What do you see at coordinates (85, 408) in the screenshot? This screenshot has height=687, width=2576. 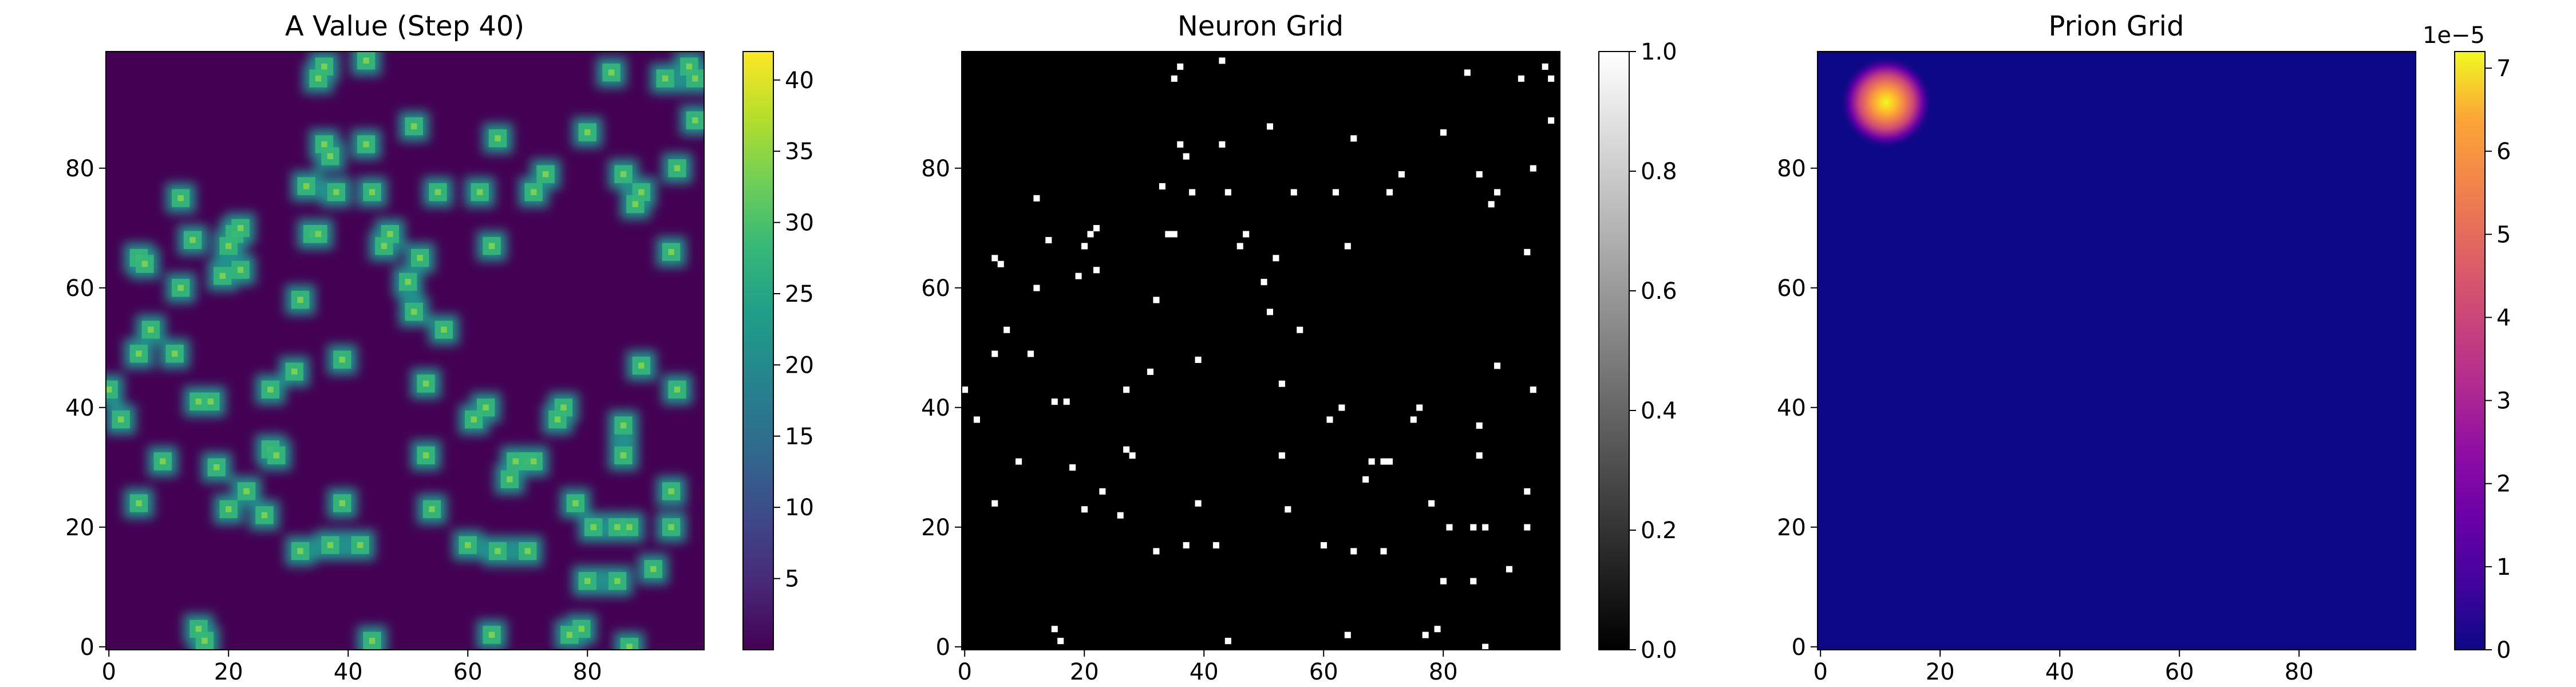 I see `y-axis-ticks: 0 20 40 60 80` at bounding box center [85, 408].